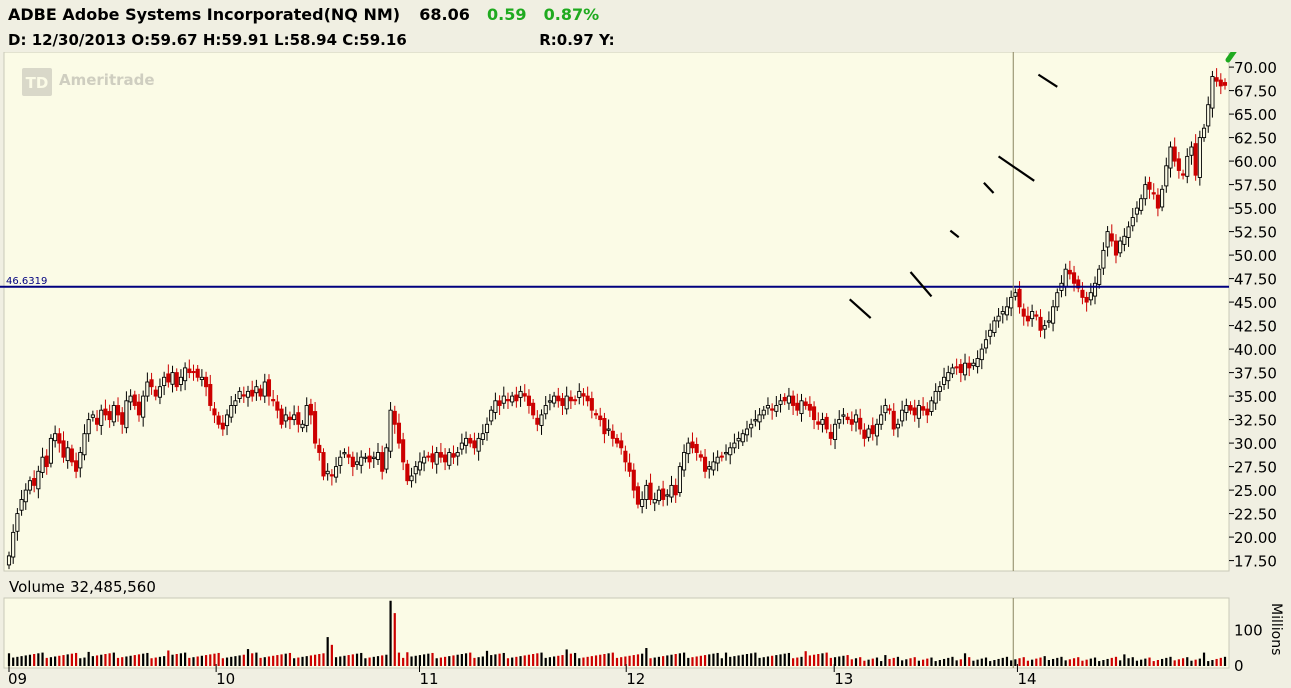  Describe the element at coordinates (1255, 92) in the screenshot. I see `y-tick-label: 67.50` at that location.